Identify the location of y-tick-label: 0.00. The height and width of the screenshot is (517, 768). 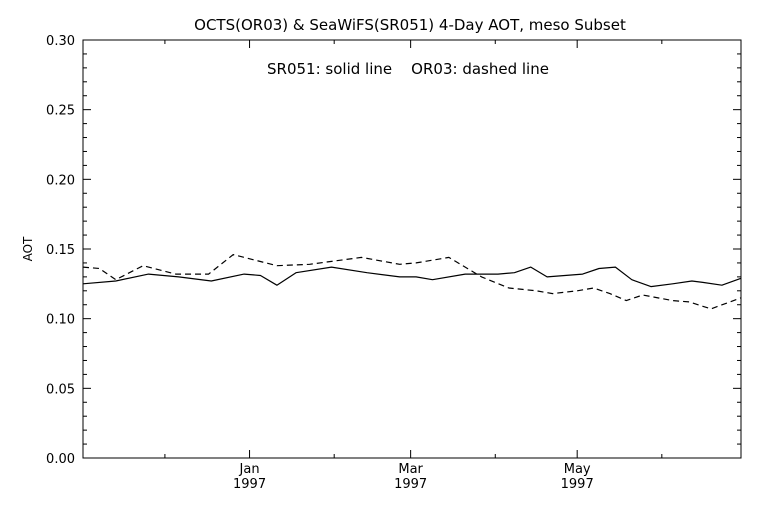
(60, 459).